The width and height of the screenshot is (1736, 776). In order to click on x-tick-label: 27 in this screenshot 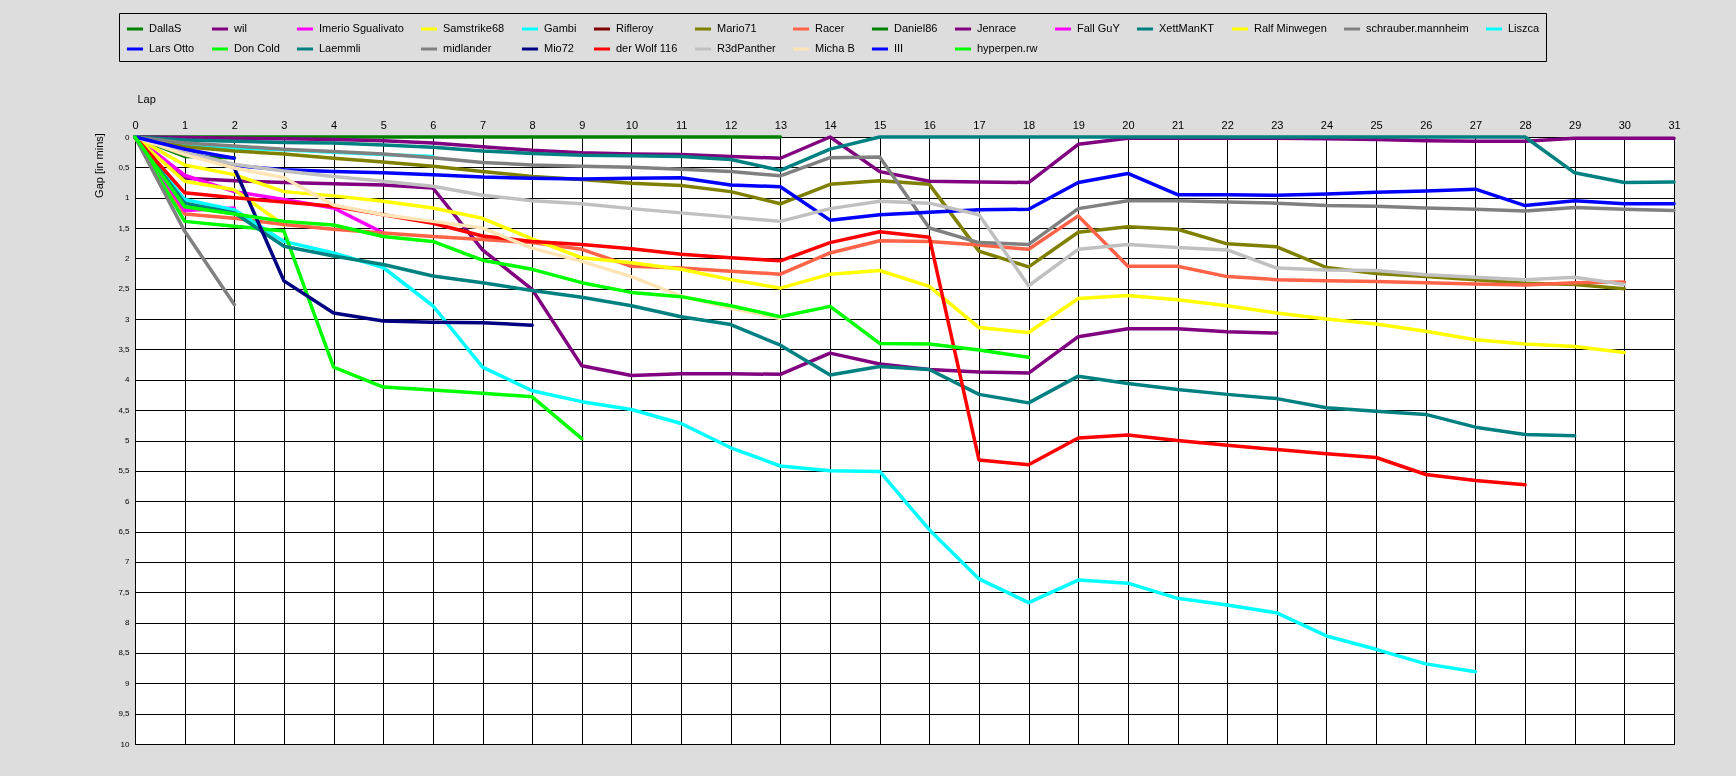, I will do `click(1476, 124)`.